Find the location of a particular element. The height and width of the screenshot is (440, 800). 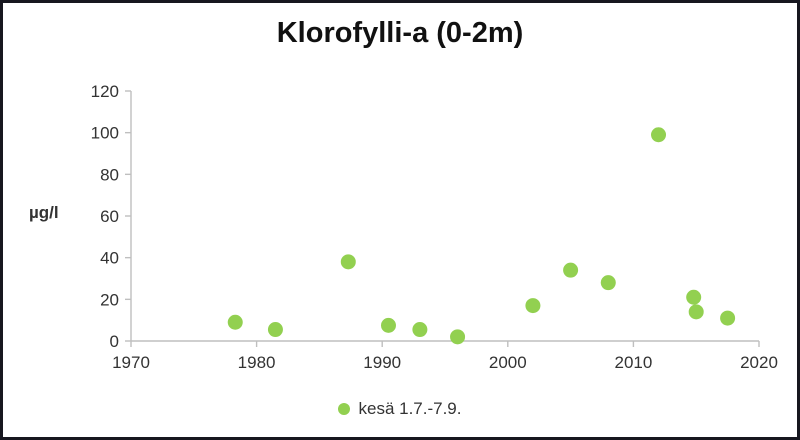

legend-series-label: kesä 1.7.-7.9. is located at coordinates (410, 408).